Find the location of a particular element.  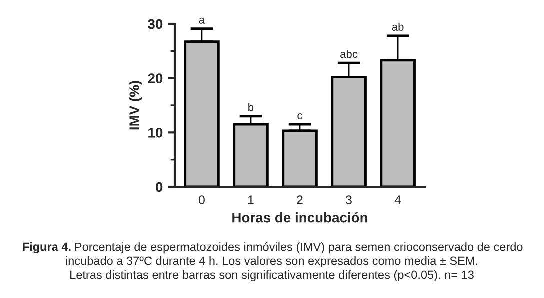

x-tick-label: 3 is located at coordinates (349, 200).